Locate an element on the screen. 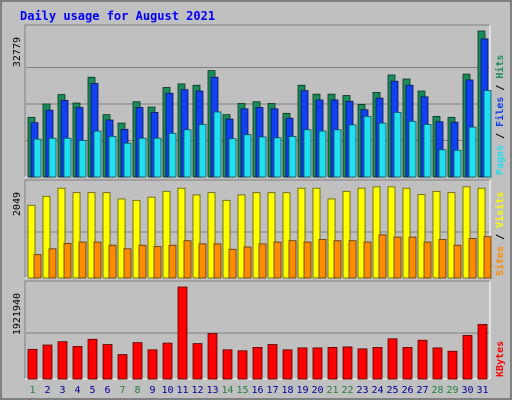 The width and height of the screenshot is (512, 400). day-label-31: 31 is located at coordinates (482, 390).